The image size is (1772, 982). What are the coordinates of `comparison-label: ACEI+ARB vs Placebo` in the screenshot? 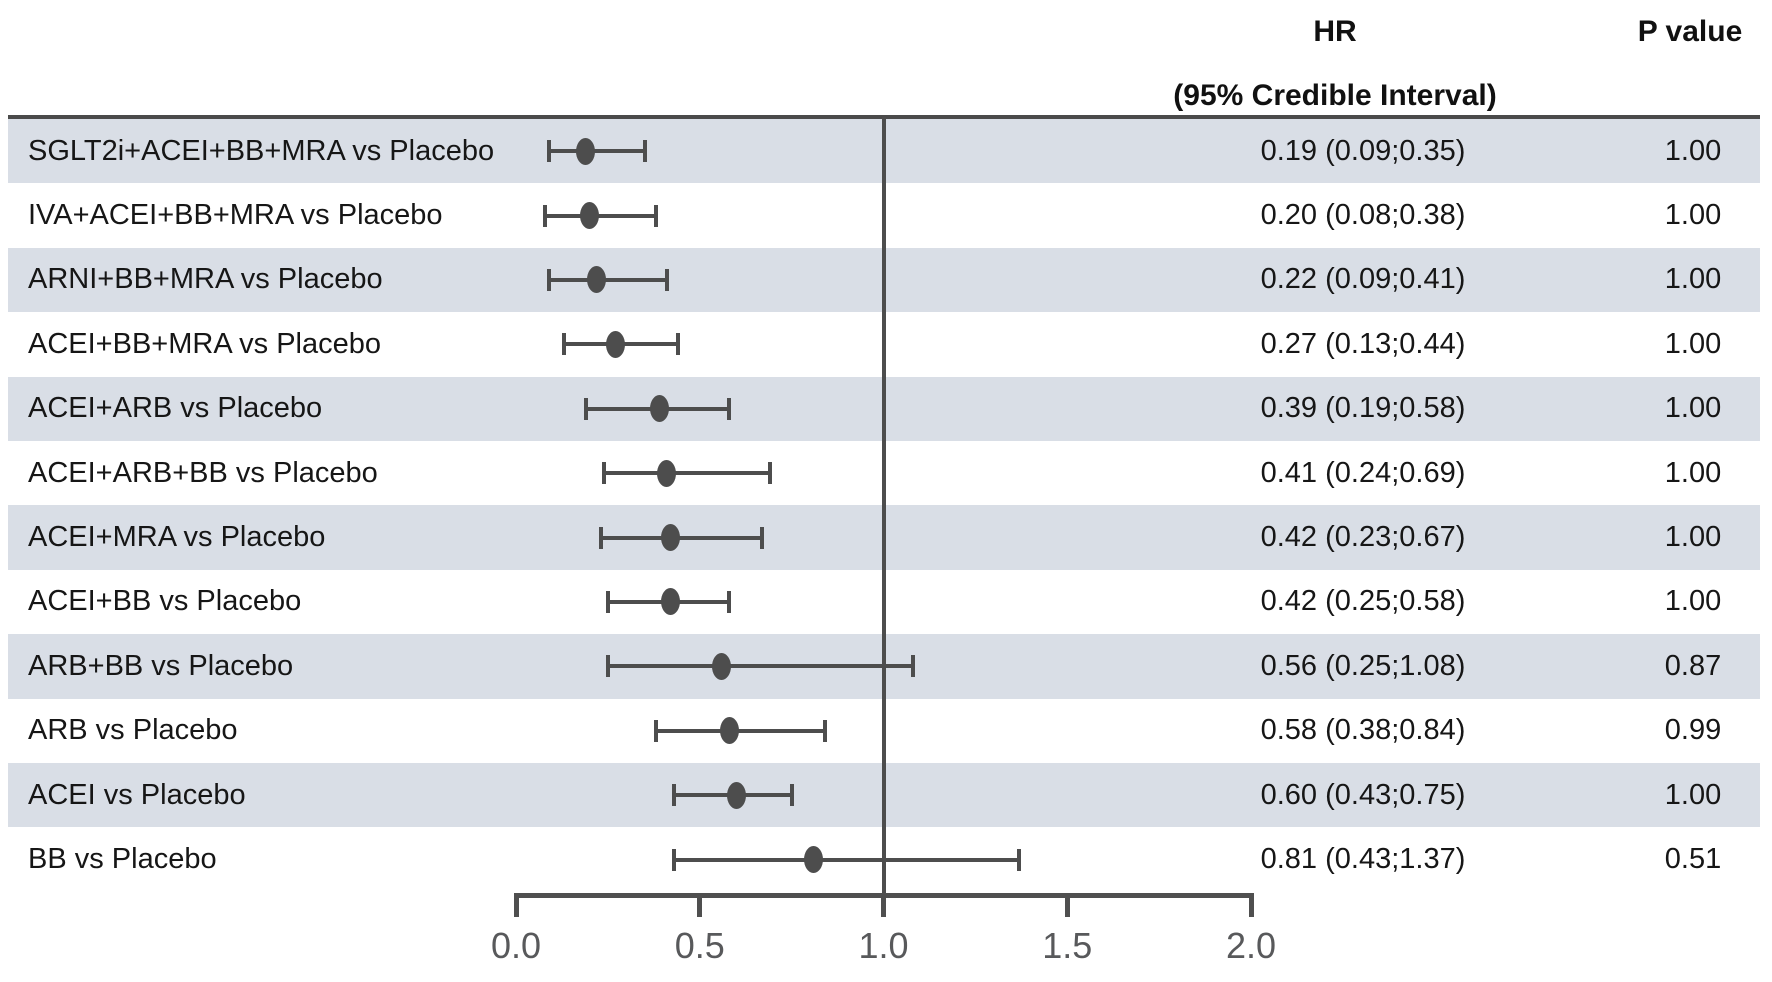 It's located at (175, 408).